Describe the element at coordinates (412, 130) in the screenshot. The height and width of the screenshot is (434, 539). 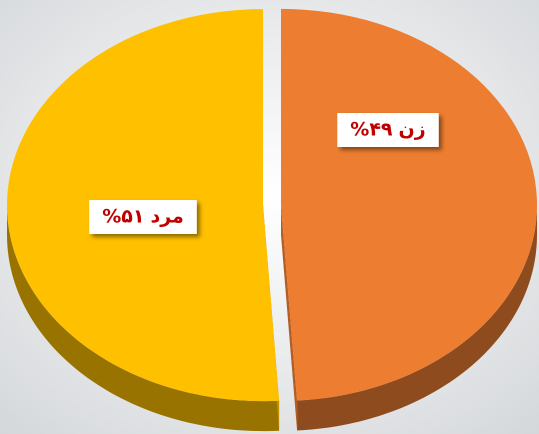
I see `category-label: زن` at that location.